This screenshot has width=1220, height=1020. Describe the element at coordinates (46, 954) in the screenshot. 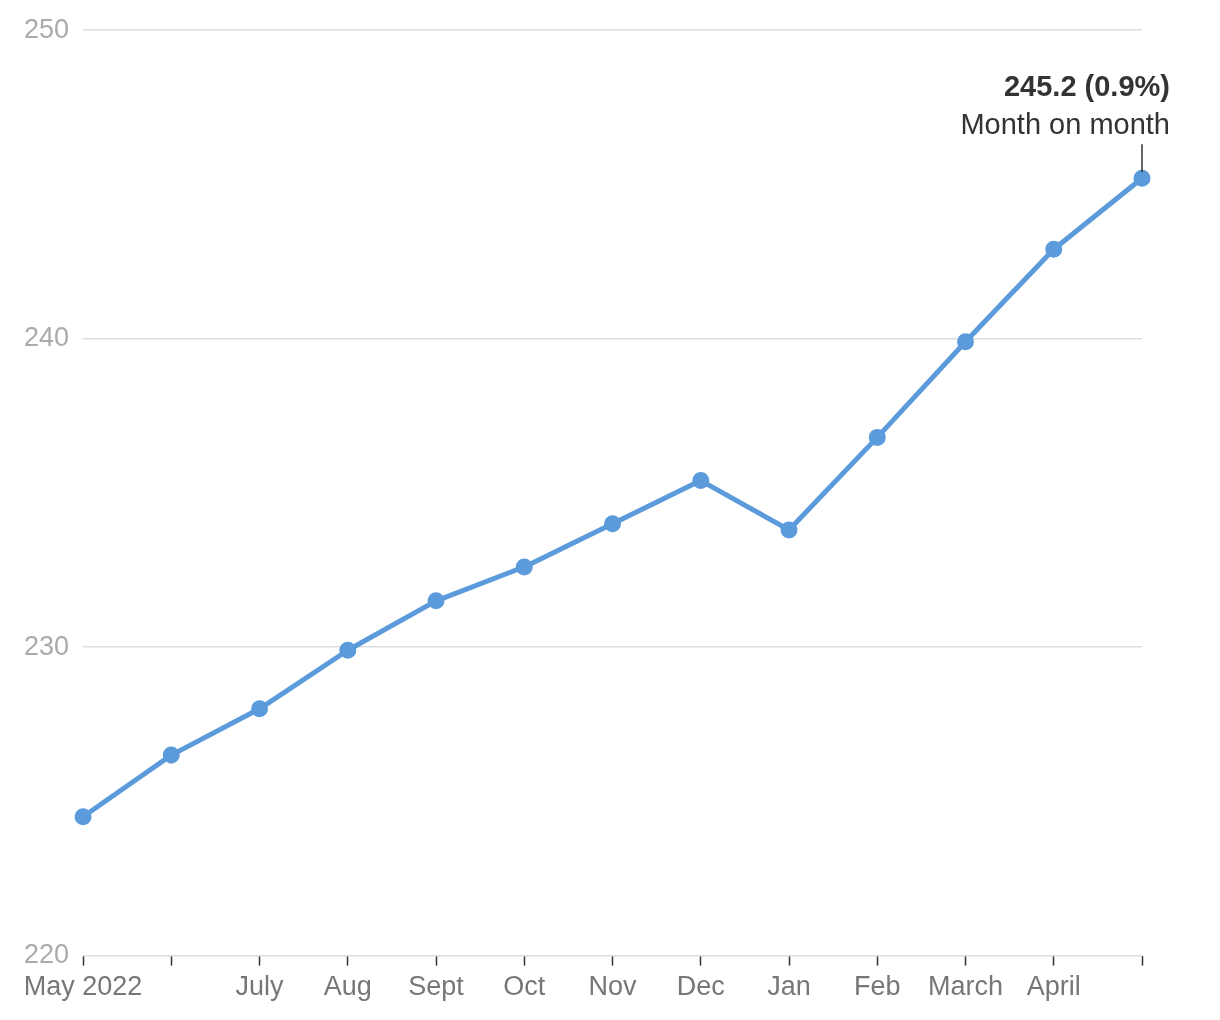

I see `y-tick-label: 220` at that location.